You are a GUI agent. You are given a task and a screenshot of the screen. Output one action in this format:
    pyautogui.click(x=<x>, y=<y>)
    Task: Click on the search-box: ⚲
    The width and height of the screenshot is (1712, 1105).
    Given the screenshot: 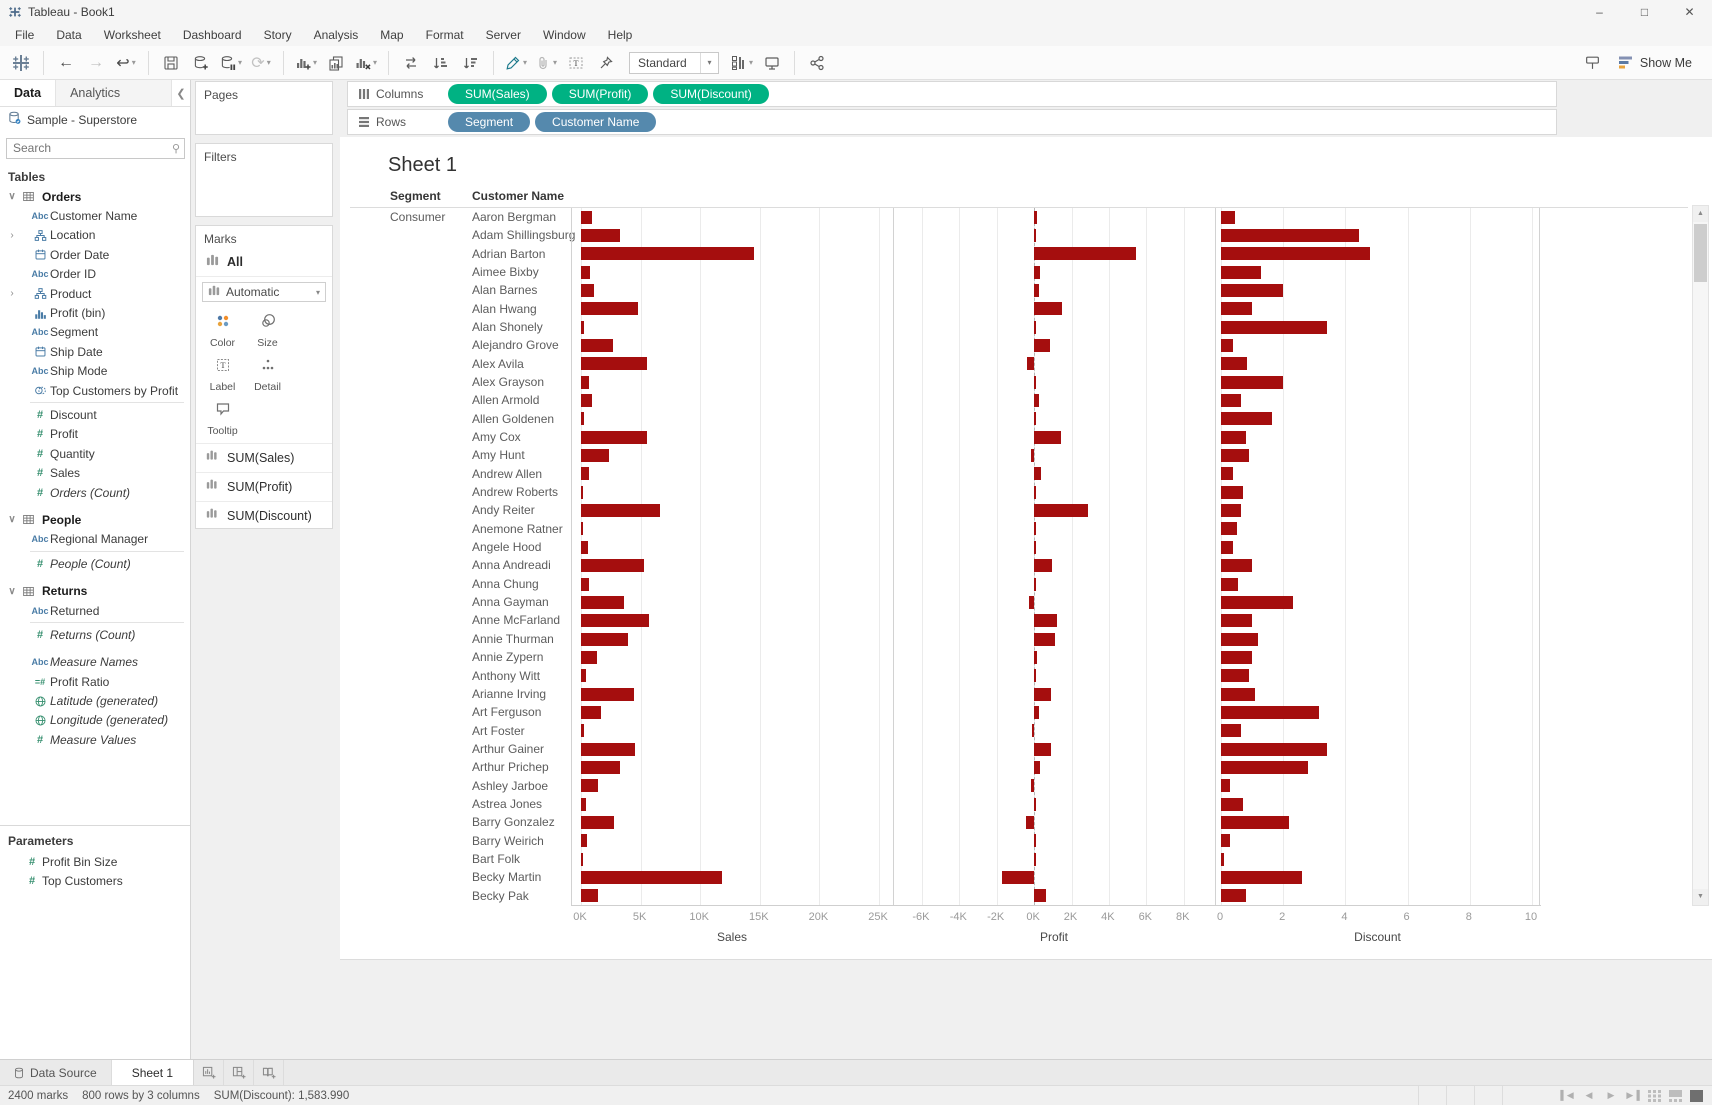 What is the action you would take?
    pyautogui.click(x=96, y=148)
    